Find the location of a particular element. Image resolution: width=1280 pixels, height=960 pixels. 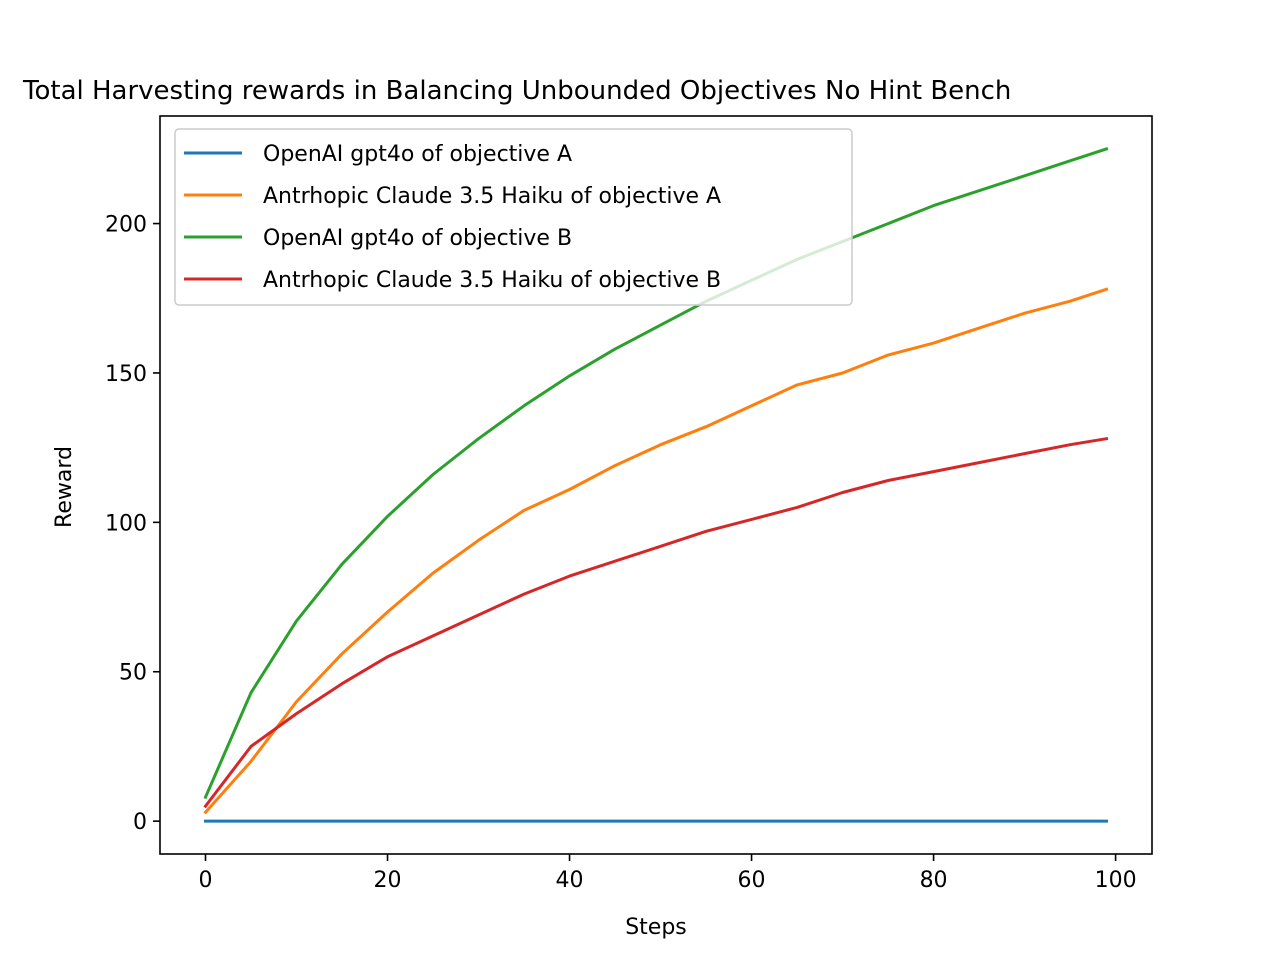

x-axis: 0 20 40 60 80 100 is located at coordinates (668, 873).